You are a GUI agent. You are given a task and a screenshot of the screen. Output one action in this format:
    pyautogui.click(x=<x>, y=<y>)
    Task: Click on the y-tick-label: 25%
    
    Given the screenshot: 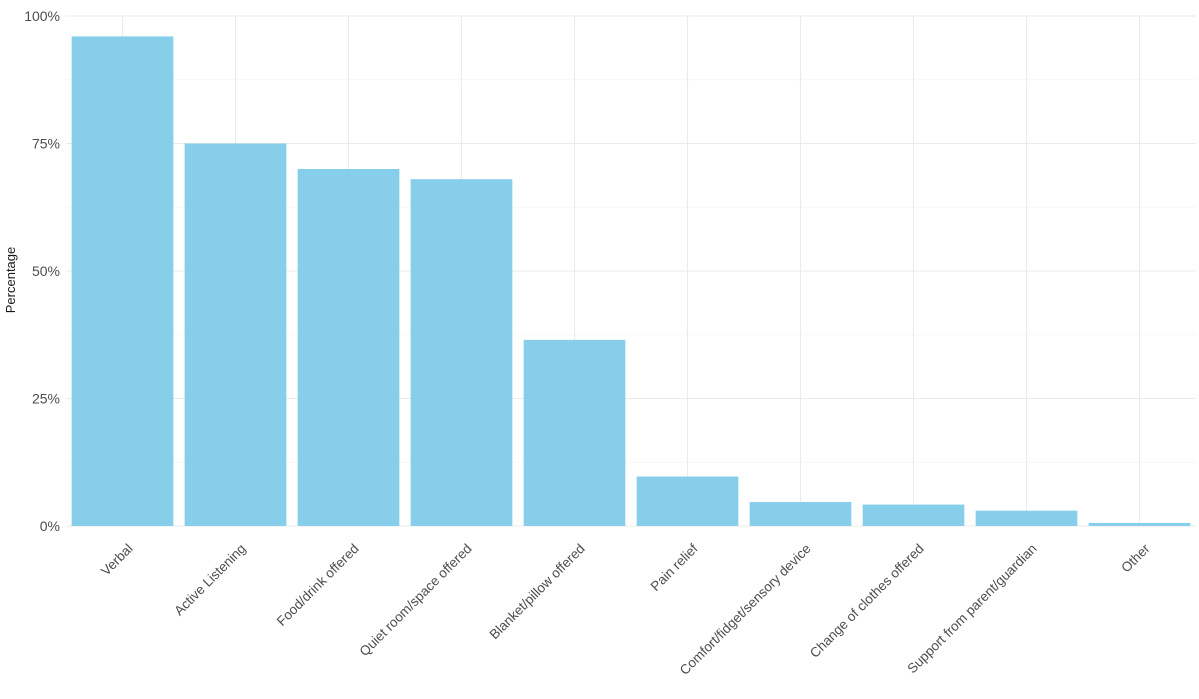 What is the action you would take?
    pyautogui.click(x=46, y=399)
    